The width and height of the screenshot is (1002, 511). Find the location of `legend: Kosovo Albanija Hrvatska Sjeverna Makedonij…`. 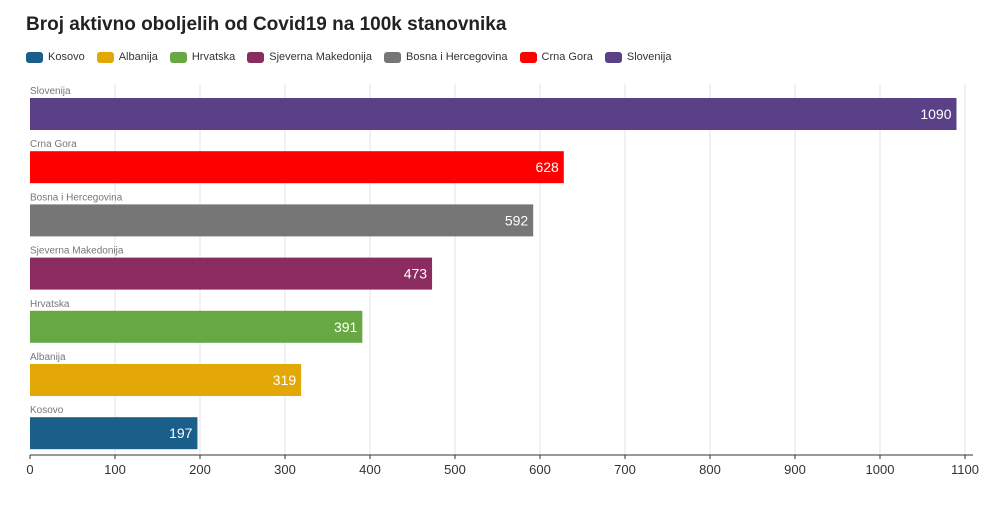

legend: Kosovo Albanija Hrvatska Sjeverna Makedonij… is located at coordinates (355, 57).